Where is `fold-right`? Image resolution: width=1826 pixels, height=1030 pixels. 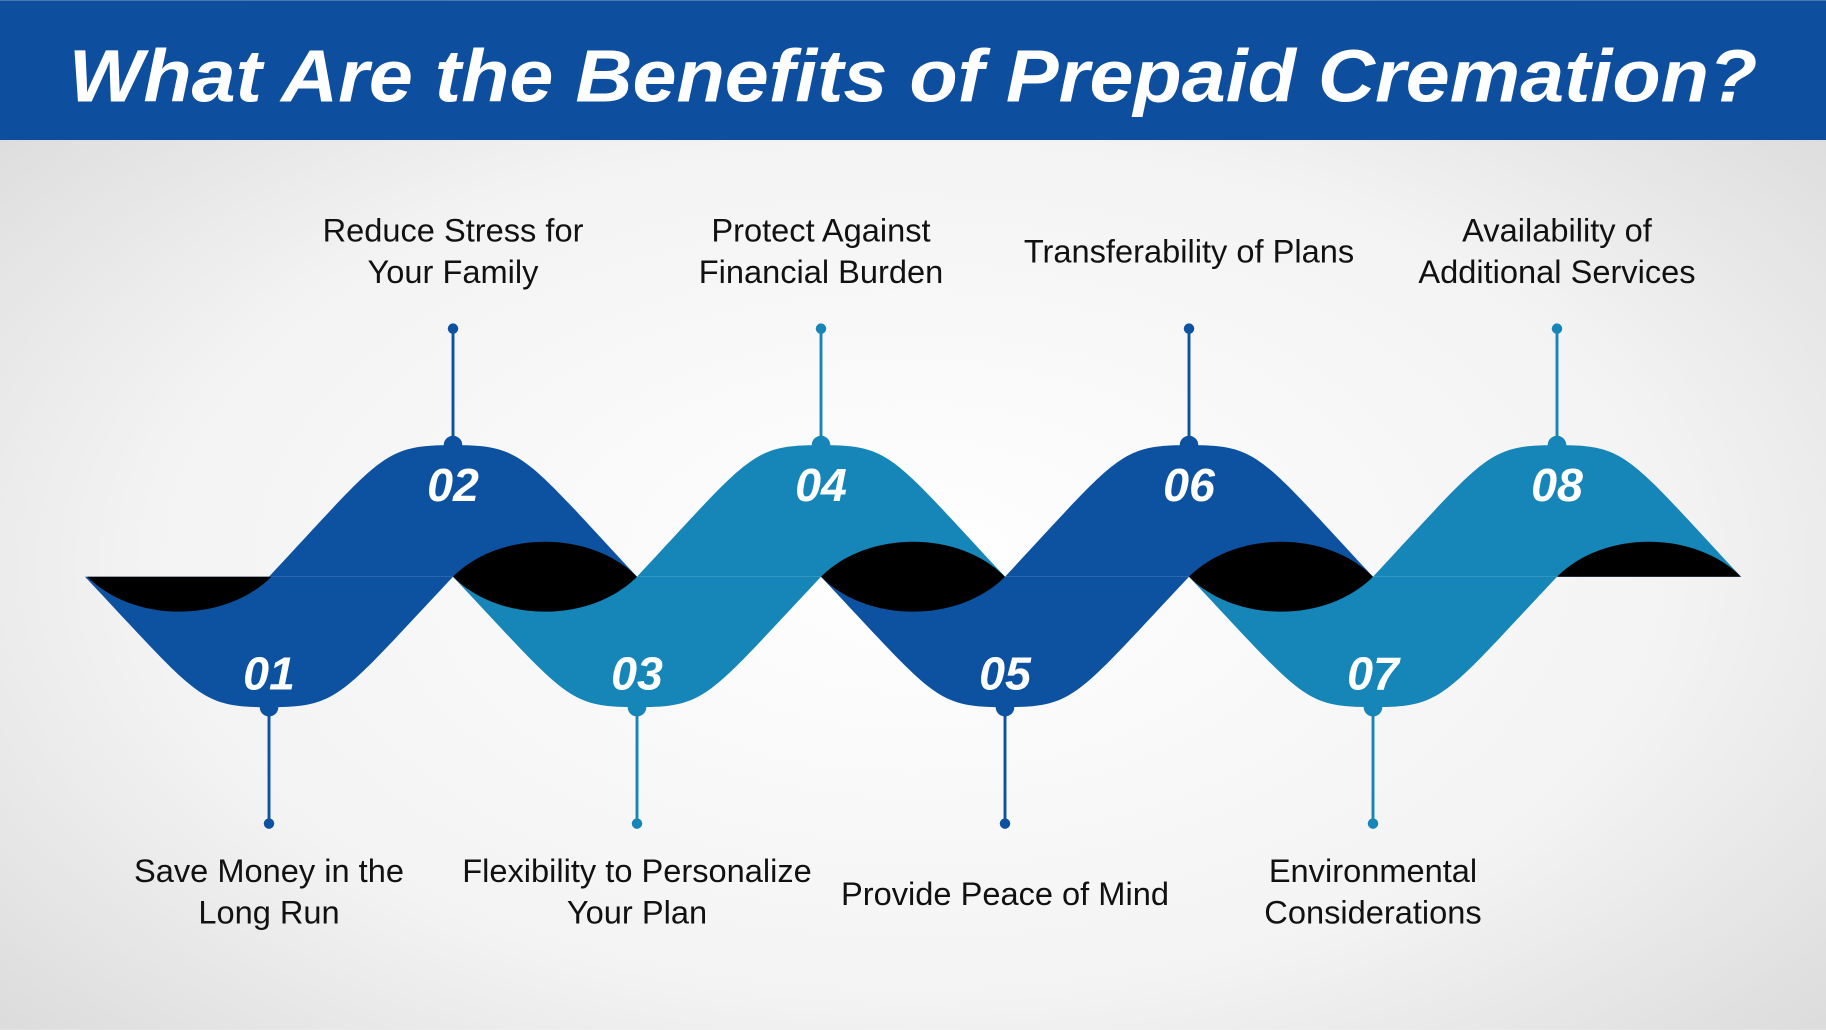
fold-right is located at coordinates (1648, 559).